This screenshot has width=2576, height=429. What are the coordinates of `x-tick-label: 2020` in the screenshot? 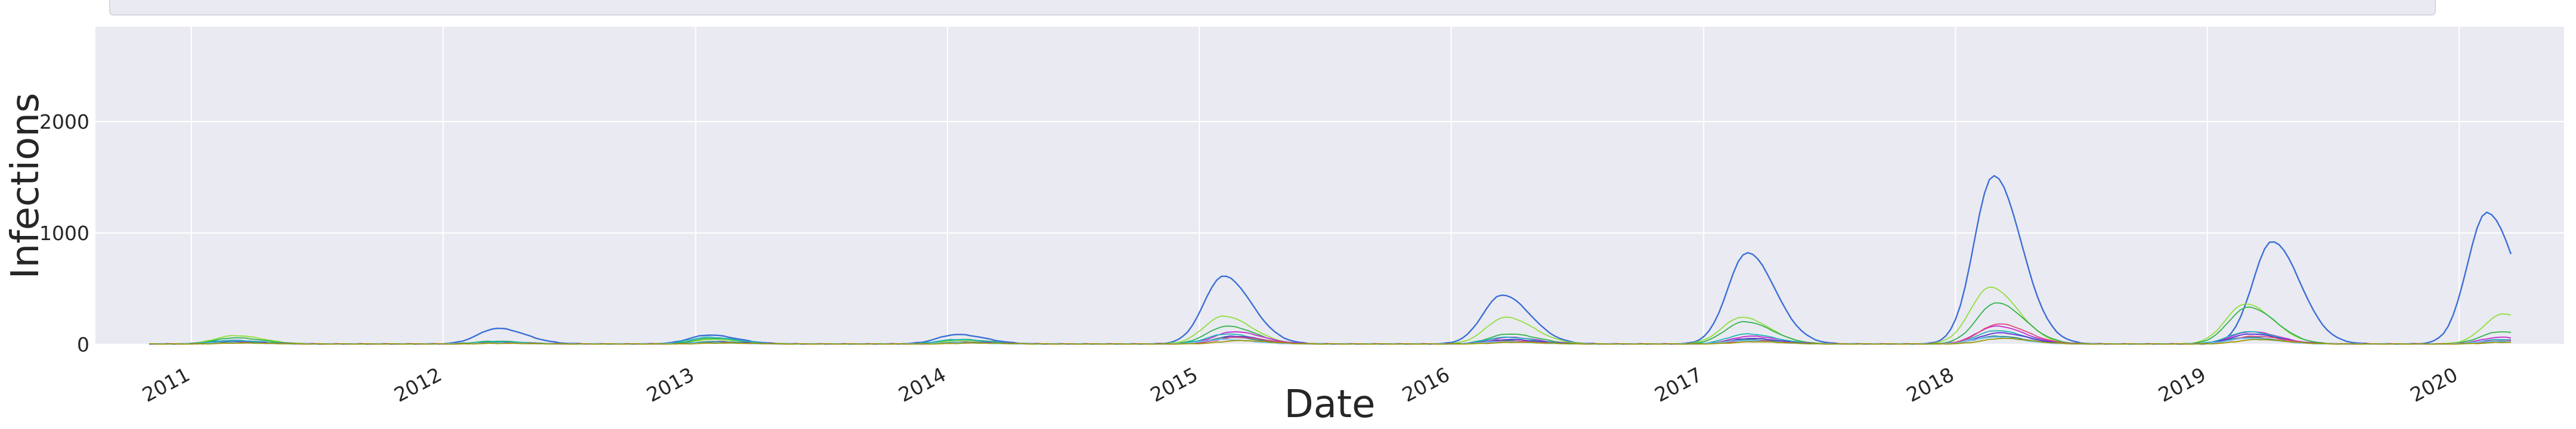 It's located at (2434, 385).